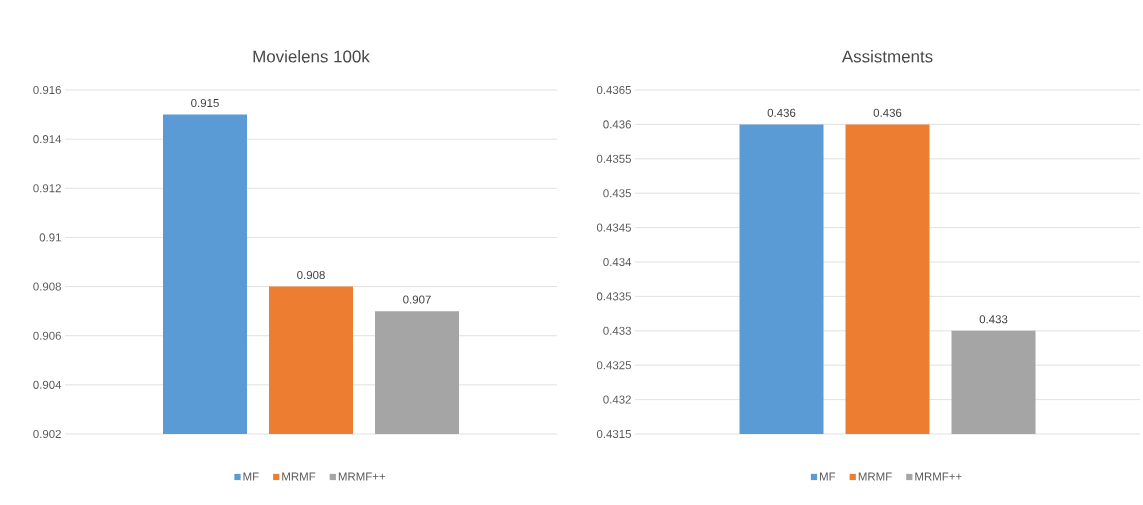  What do you see at coordinates (47, 335) in the screenshot?
I see `y-tick-label: 0.906` at bounding box center [47, 335].